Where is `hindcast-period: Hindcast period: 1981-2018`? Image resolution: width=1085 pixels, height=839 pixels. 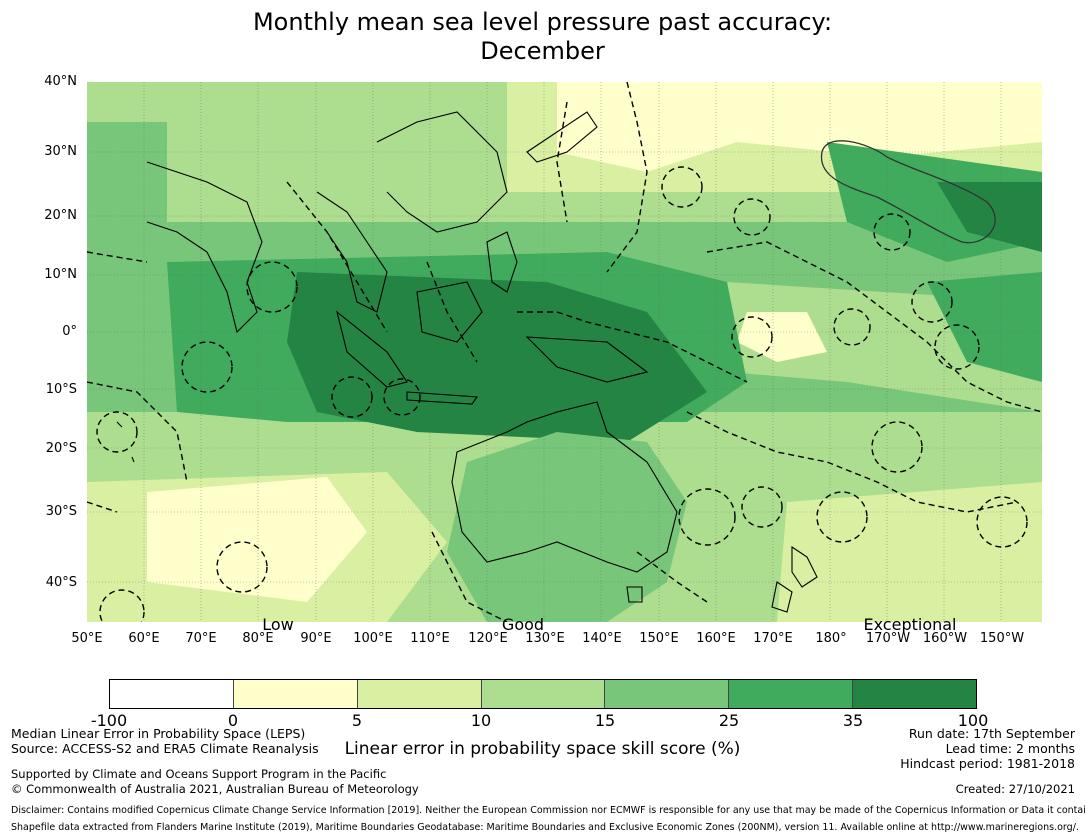 hindcast-period: Hindcast period: 1981-2018 is located at coordinates (987, 763).